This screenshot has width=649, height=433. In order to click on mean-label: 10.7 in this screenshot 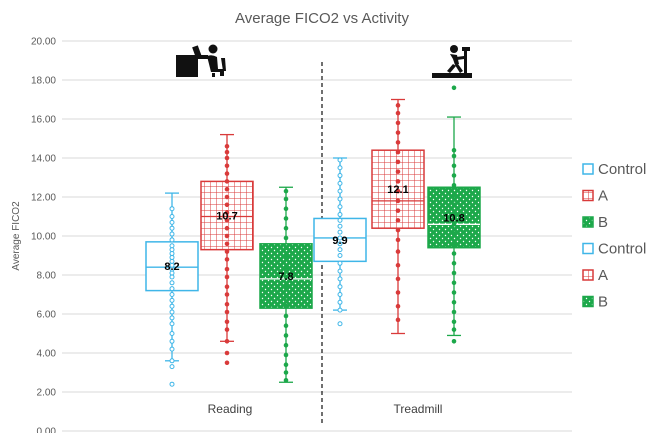, I will do `click(226, 217)`.